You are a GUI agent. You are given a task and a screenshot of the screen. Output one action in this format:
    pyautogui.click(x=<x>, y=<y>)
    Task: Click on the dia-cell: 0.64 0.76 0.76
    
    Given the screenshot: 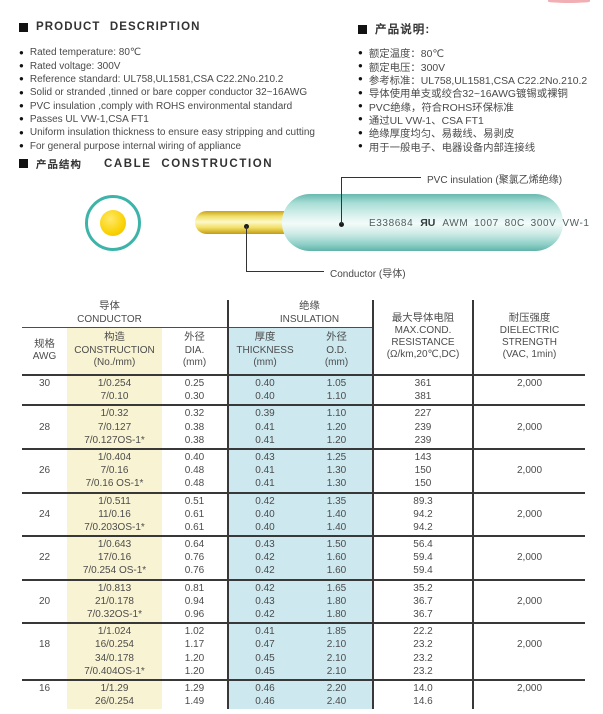 What is the action you would take?
    pyautogui.click(x=195, y=557)
    